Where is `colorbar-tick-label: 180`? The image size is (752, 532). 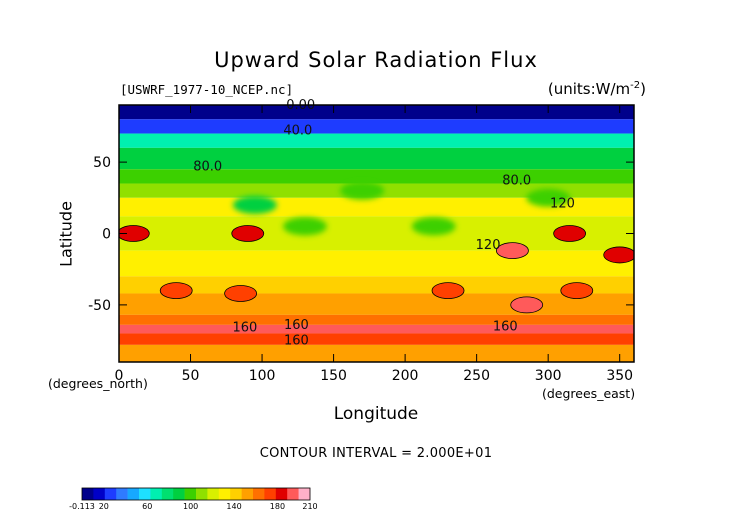 colorbar-tick-label: 180 is located at coordinates (277, 506).